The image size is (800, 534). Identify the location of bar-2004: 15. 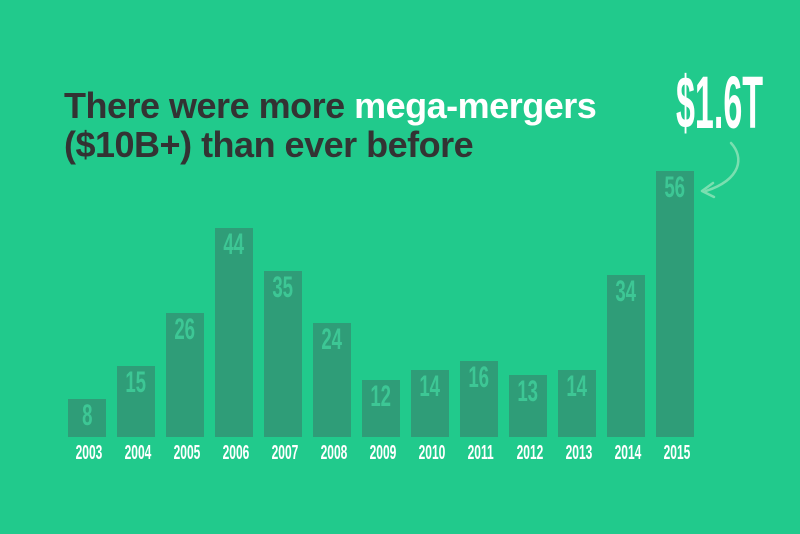
(136, 401).